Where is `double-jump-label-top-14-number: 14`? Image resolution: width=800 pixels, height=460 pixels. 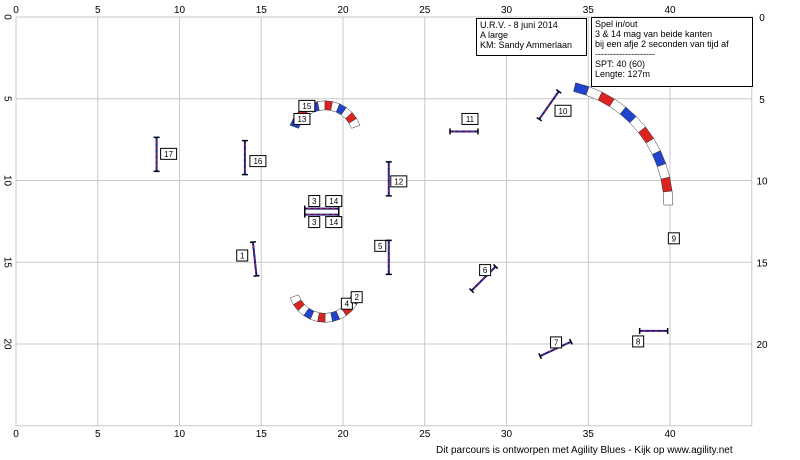
double-jump-label-top-14-number: 14 is located at coordinates (333, 201).